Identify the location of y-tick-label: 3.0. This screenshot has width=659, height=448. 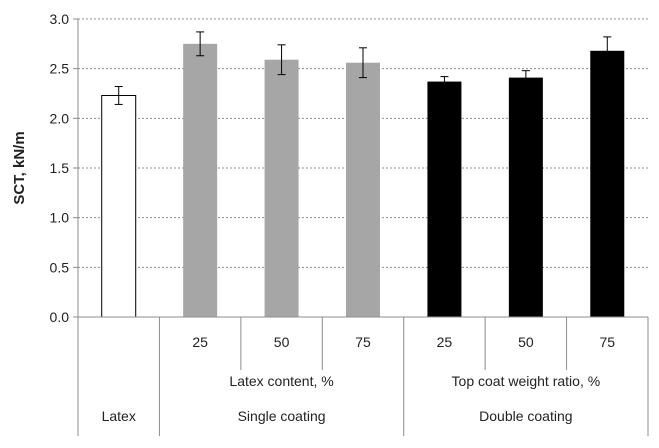
(60, 19).